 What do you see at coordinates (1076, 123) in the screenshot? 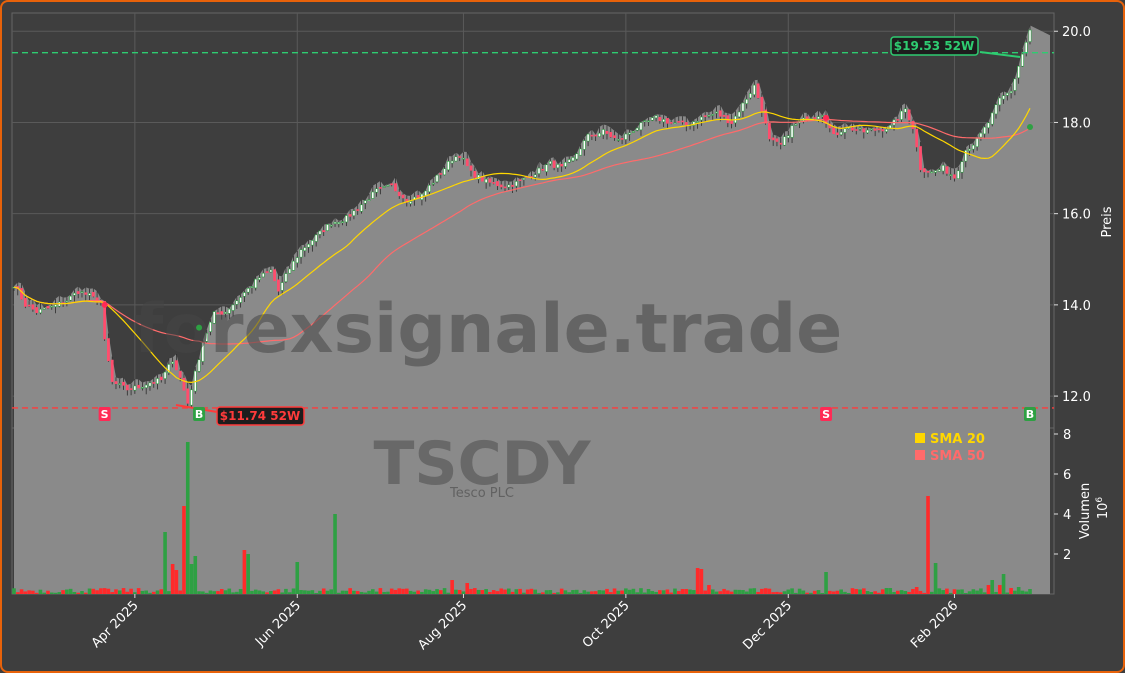
I see `price-tick-label: 18.0` at bounding box center [1076, 123].